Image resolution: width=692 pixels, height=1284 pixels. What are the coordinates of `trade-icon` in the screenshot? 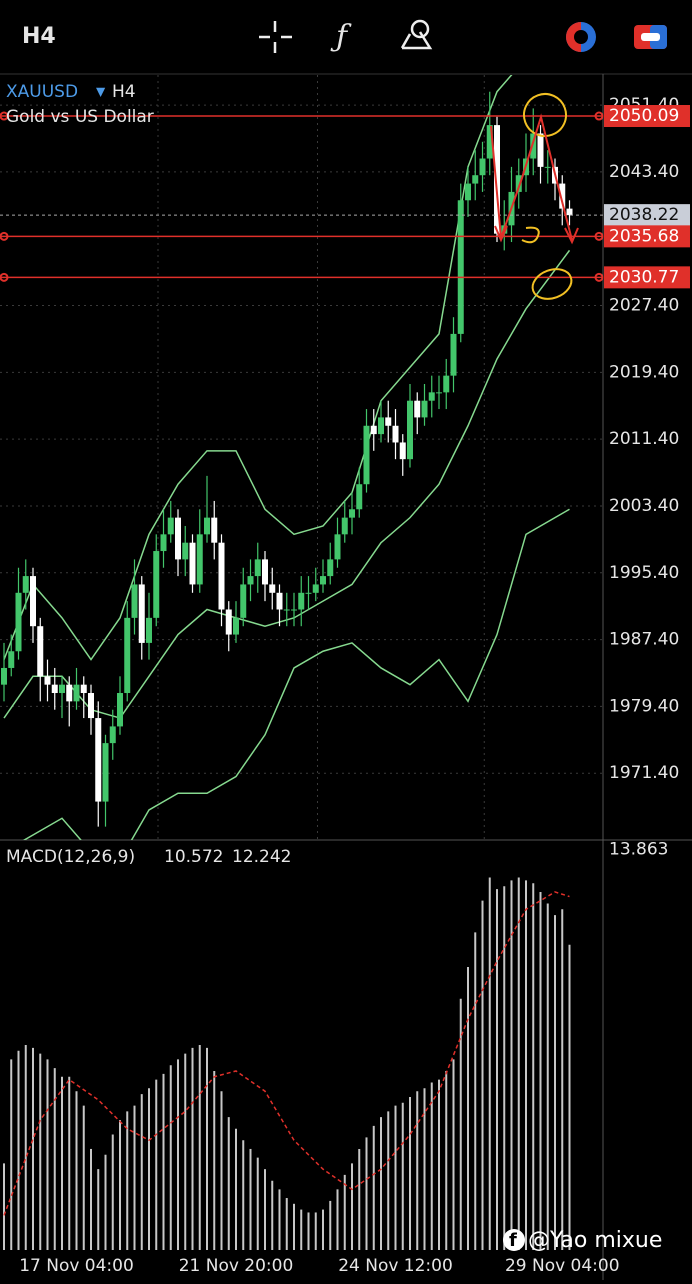 It's located at (581, 37).